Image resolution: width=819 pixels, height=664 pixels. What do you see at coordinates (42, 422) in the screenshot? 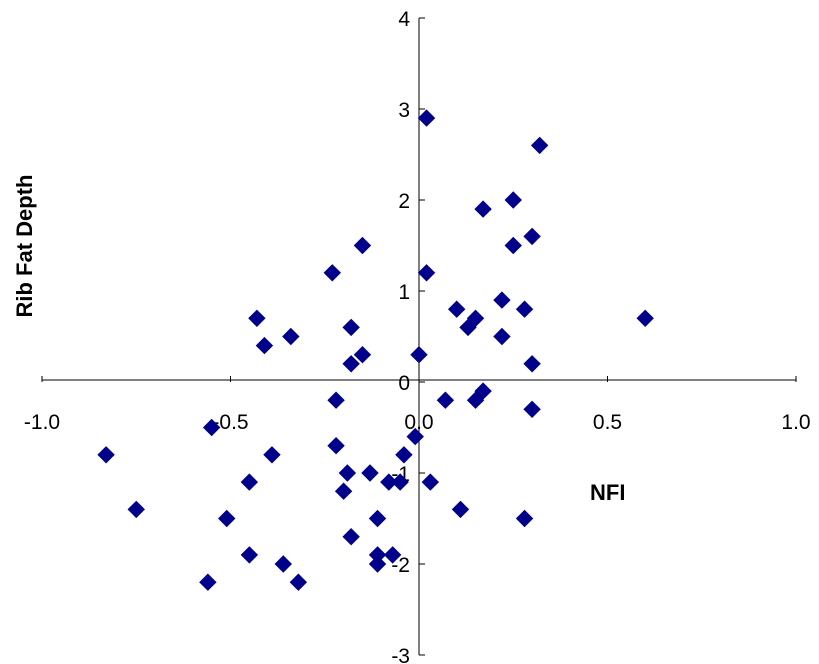
I see `x-tick-label: -1.0` at bounding box center [42, 422].